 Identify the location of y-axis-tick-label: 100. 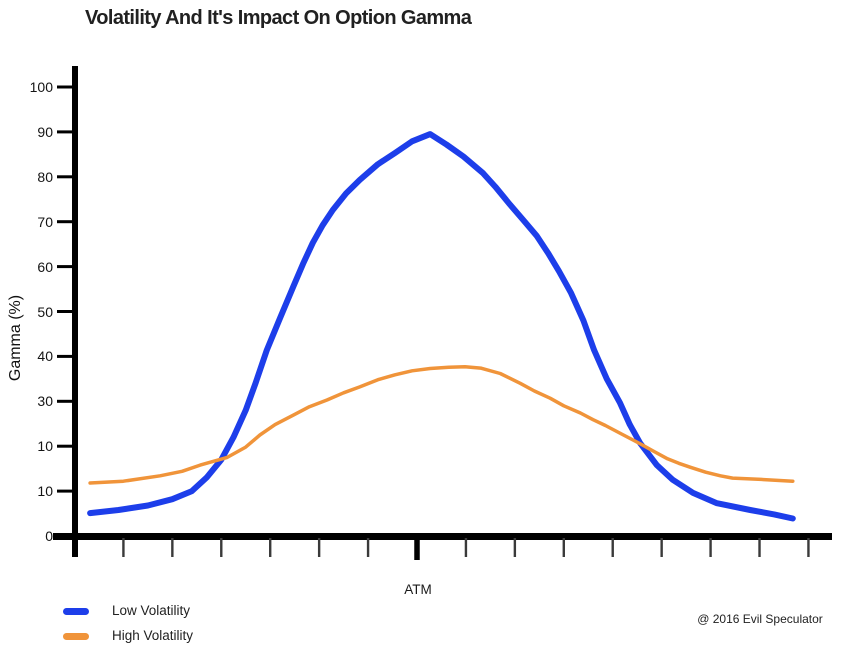
(41, 87).